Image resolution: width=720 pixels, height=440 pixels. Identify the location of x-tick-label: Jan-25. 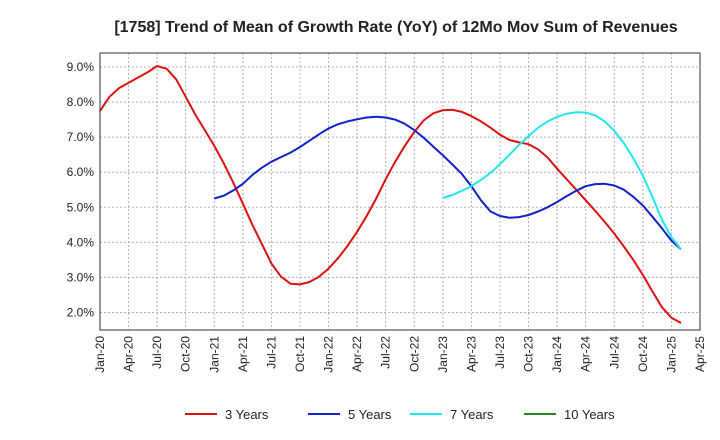
(671, 354).